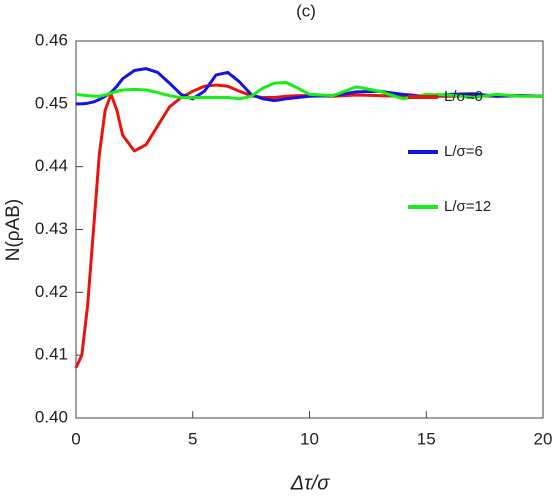 The image size is (554, 498). What do you see at coordinates (309, 438) in the screenshot?
I see `x-tick-label: 10` at bounding box center [309, 438].